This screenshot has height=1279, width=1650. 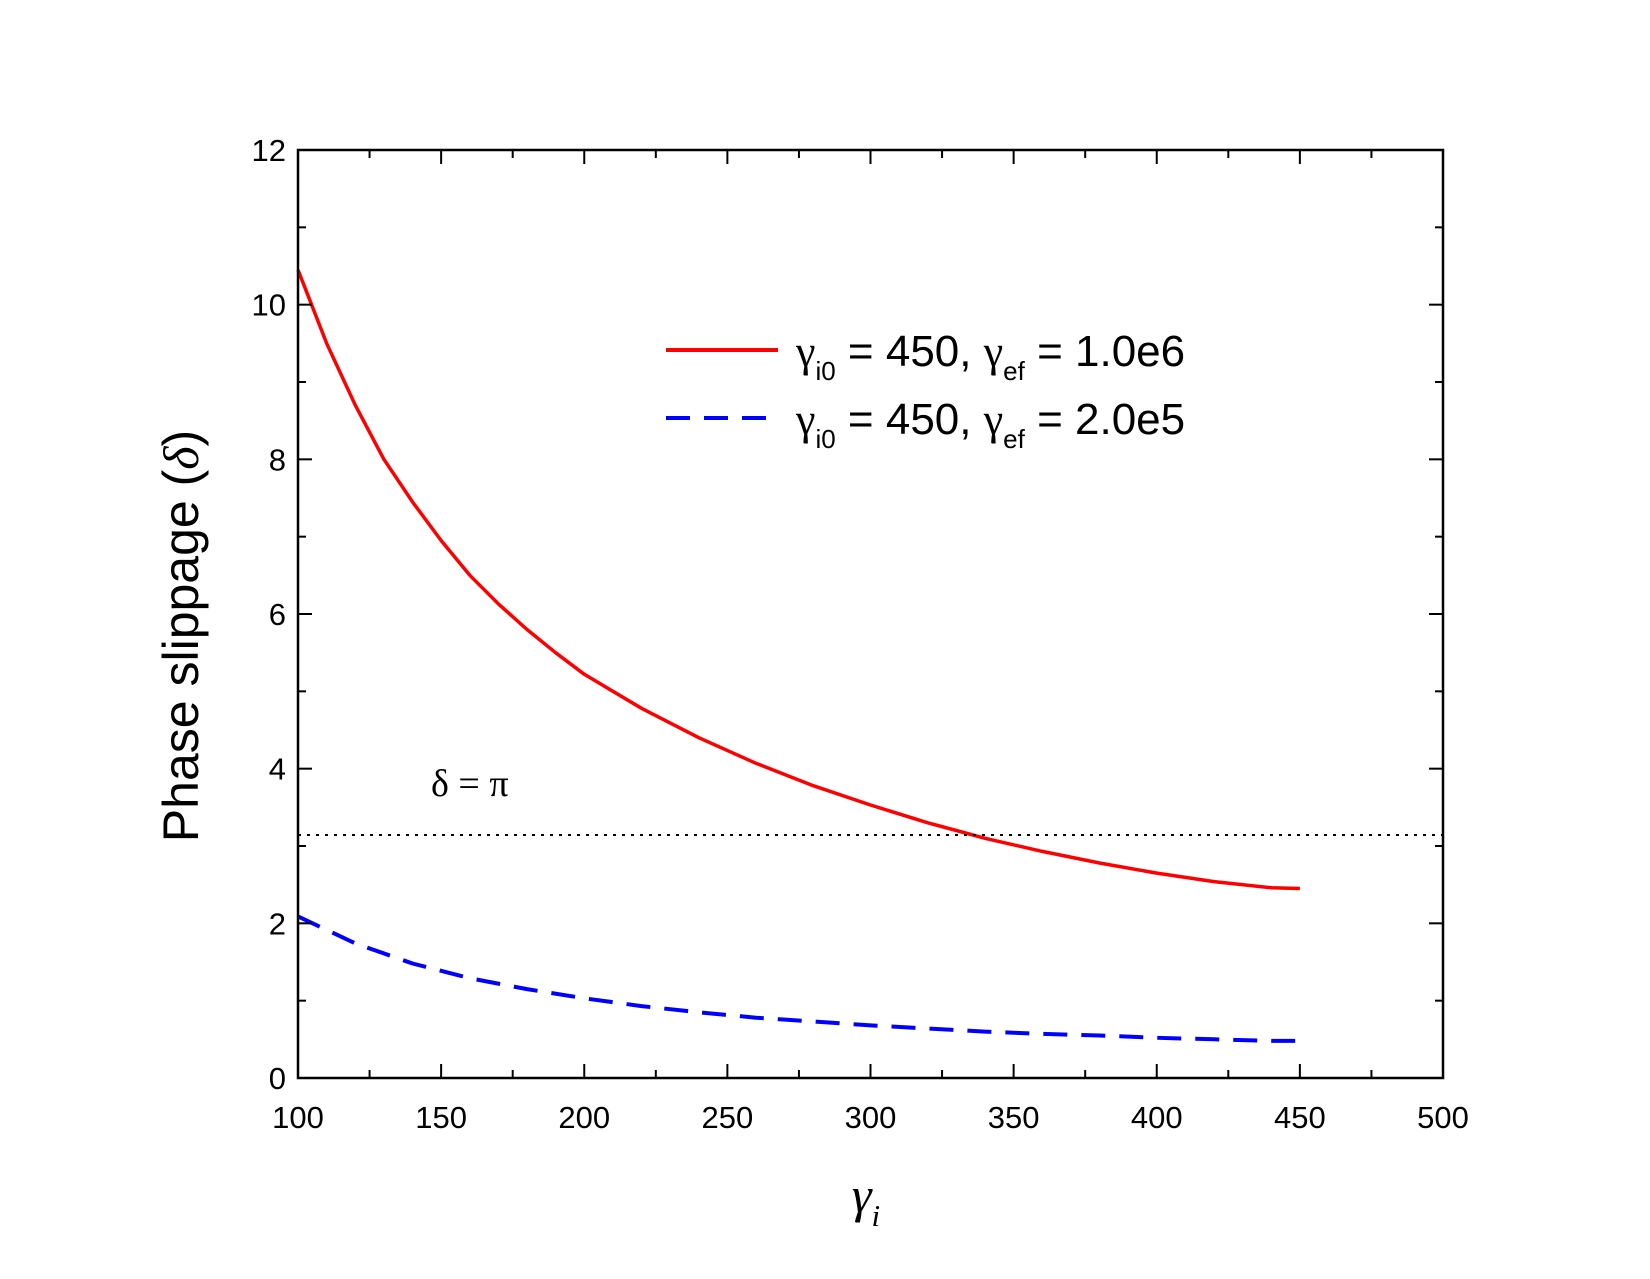 What do you see at coordinates (470, 784) in the screenshot?
I see `reference-line-label: δ = π` at bounding box center [470, 784].